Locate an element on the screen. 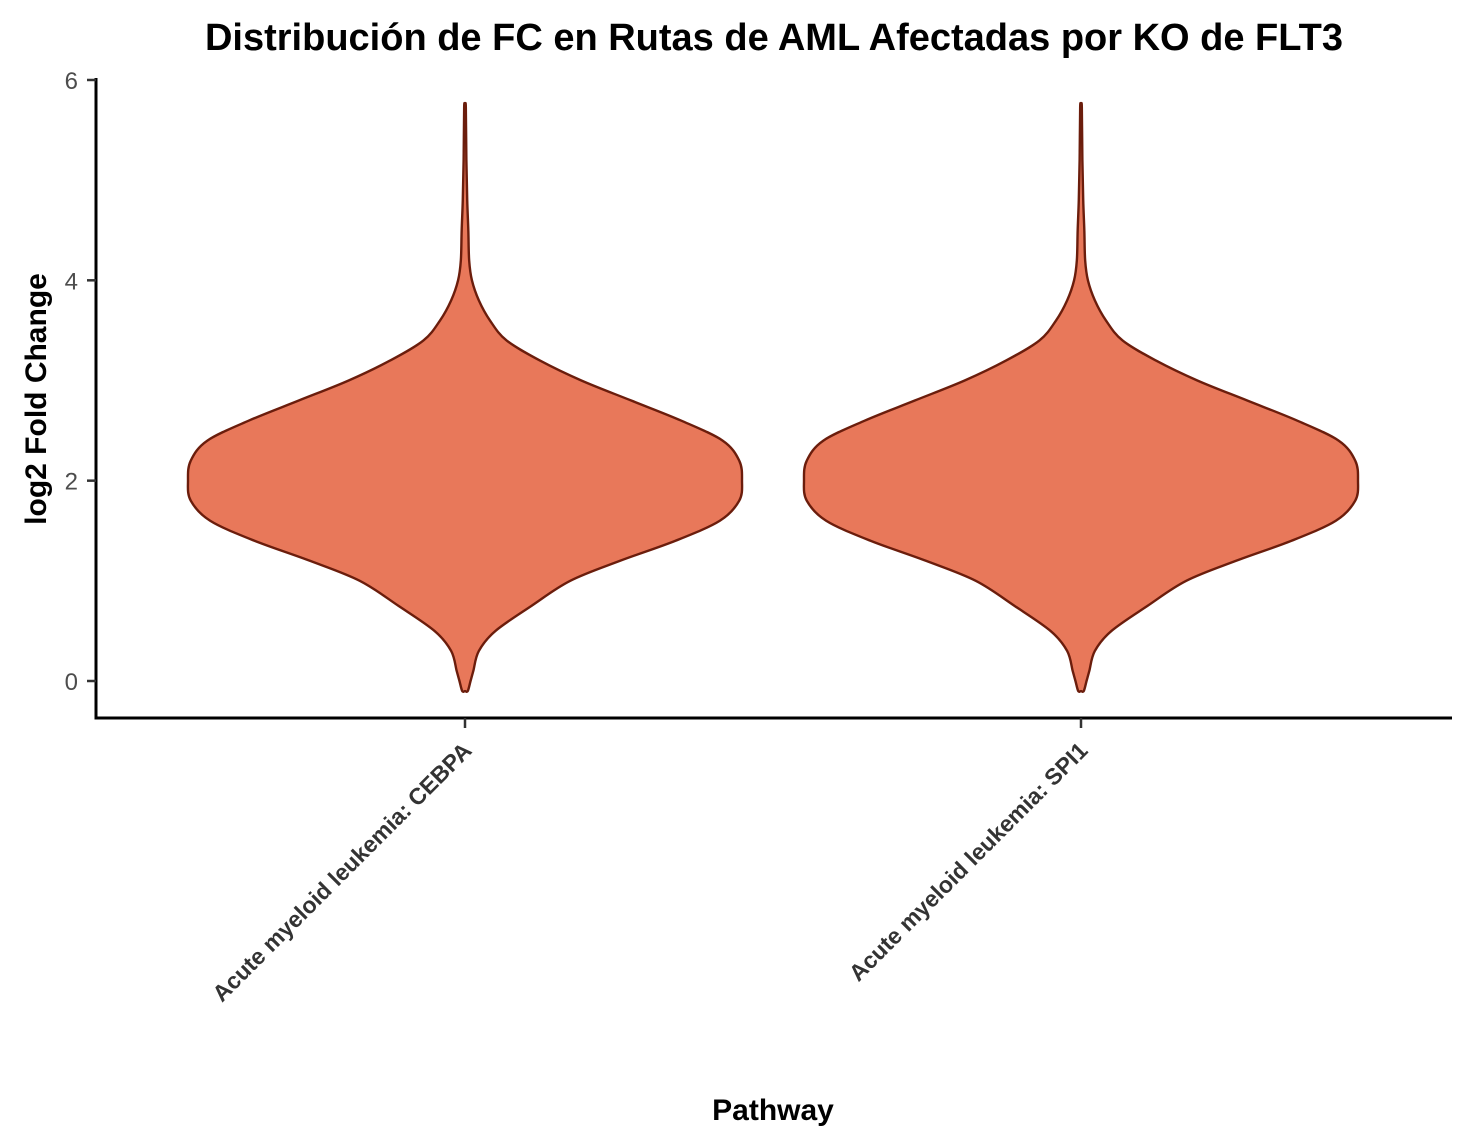 This screenshot has width=1470, height=1146. y-axis-ticks: 0 2 4 6 is located at coordinates (80, 382).